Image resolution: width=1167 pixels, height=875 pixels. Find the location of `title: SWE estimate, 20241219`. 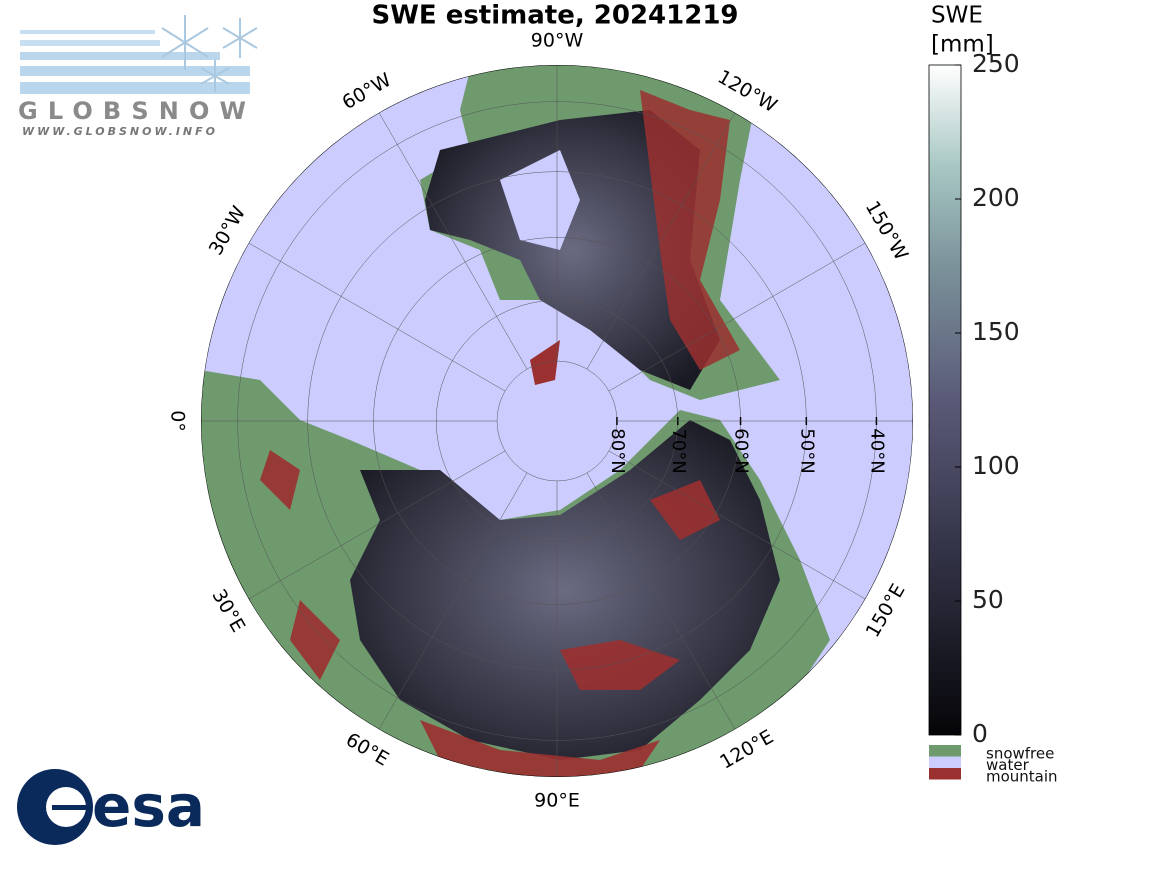

title: SWE estimate, 20241219 is located at coordinates (554, 16).